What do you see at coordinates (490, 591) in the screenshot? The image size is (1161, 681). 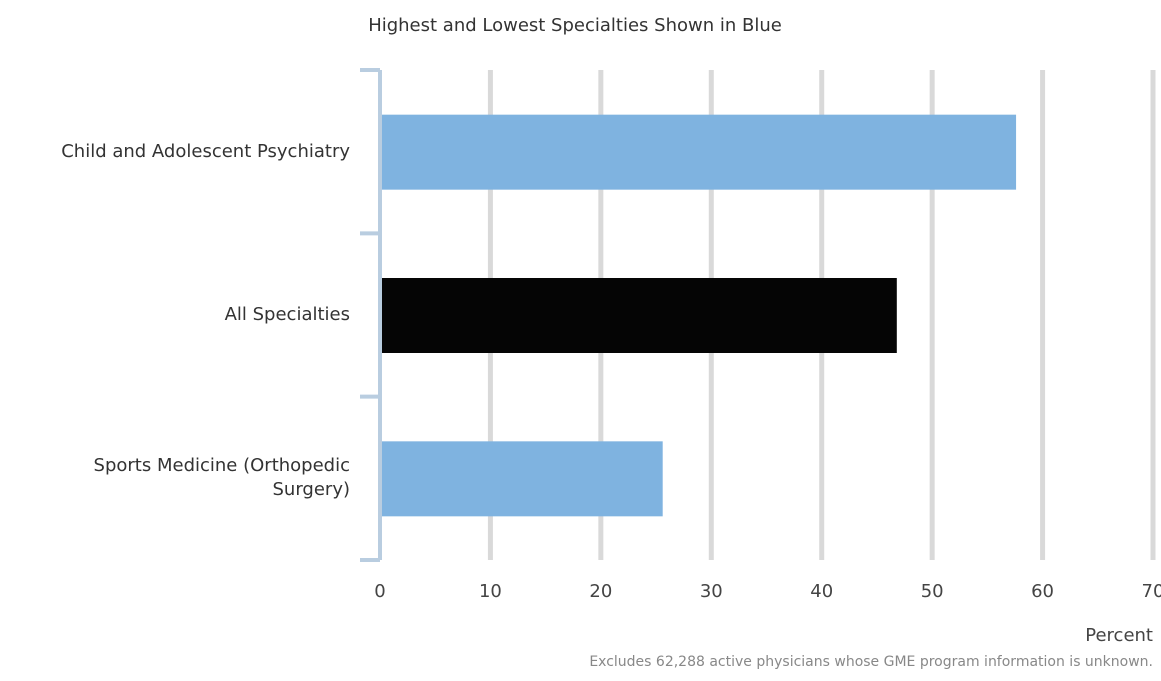 I see `x-tick-label: 10` at bounding box center [490, 591].